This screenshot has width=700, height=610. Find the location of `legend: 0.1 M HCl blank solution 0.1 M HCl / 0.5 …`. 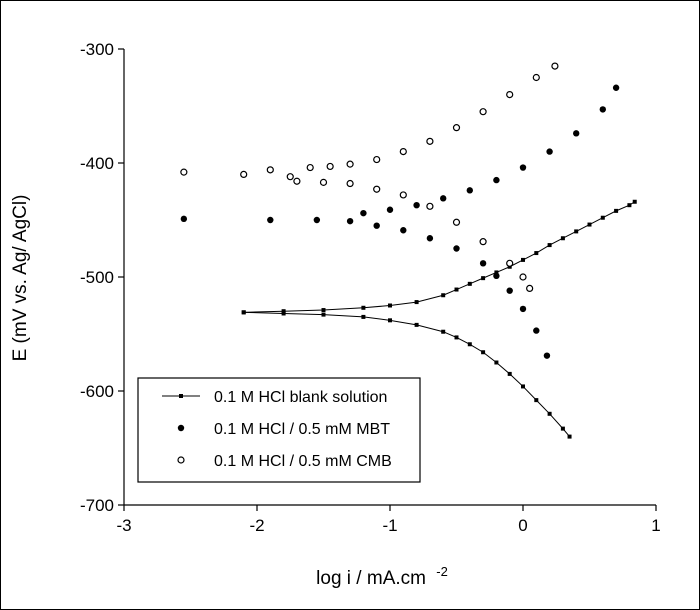

legend: 0.1 M HCl blank solution 0.1 M HCl / 0.5 … is located at coordinates (279, 430).